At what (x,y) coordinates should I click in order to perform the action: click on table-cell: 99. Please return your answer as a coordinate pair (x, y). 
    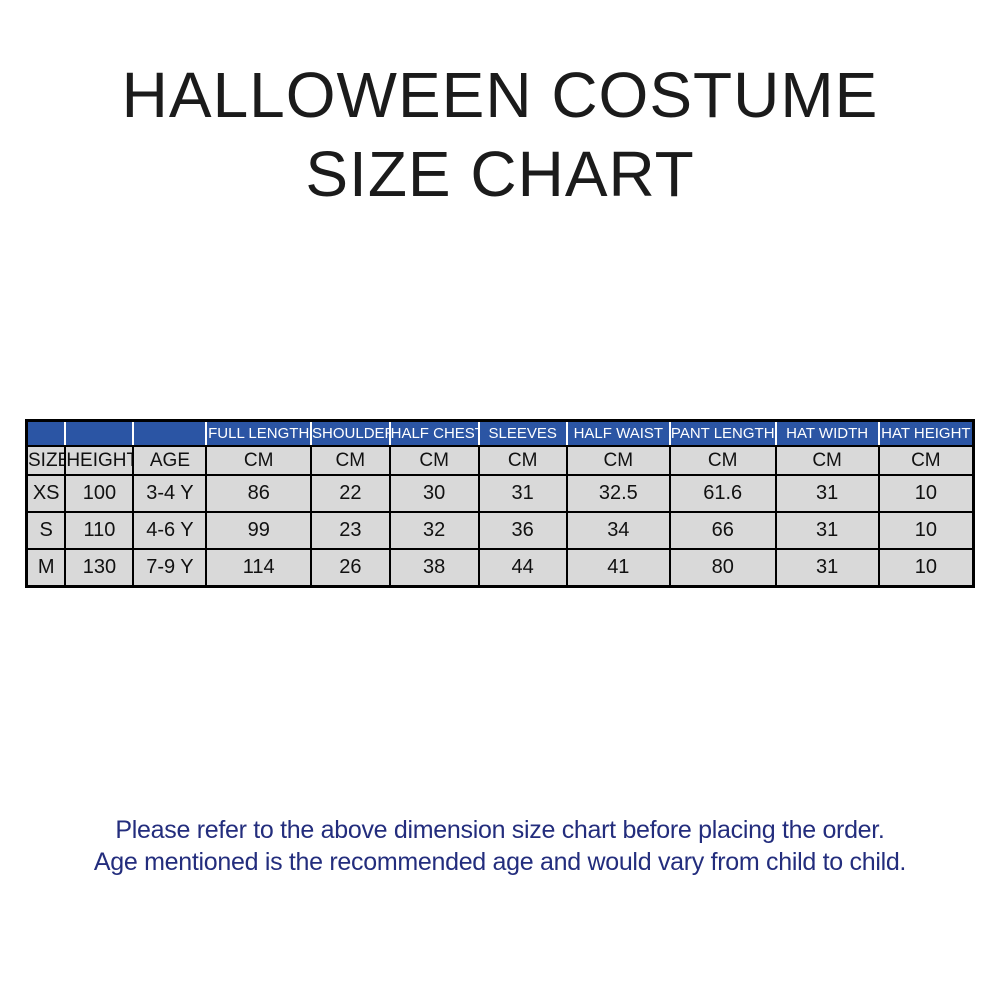
    Looking at the image, I should click on (259, 530).